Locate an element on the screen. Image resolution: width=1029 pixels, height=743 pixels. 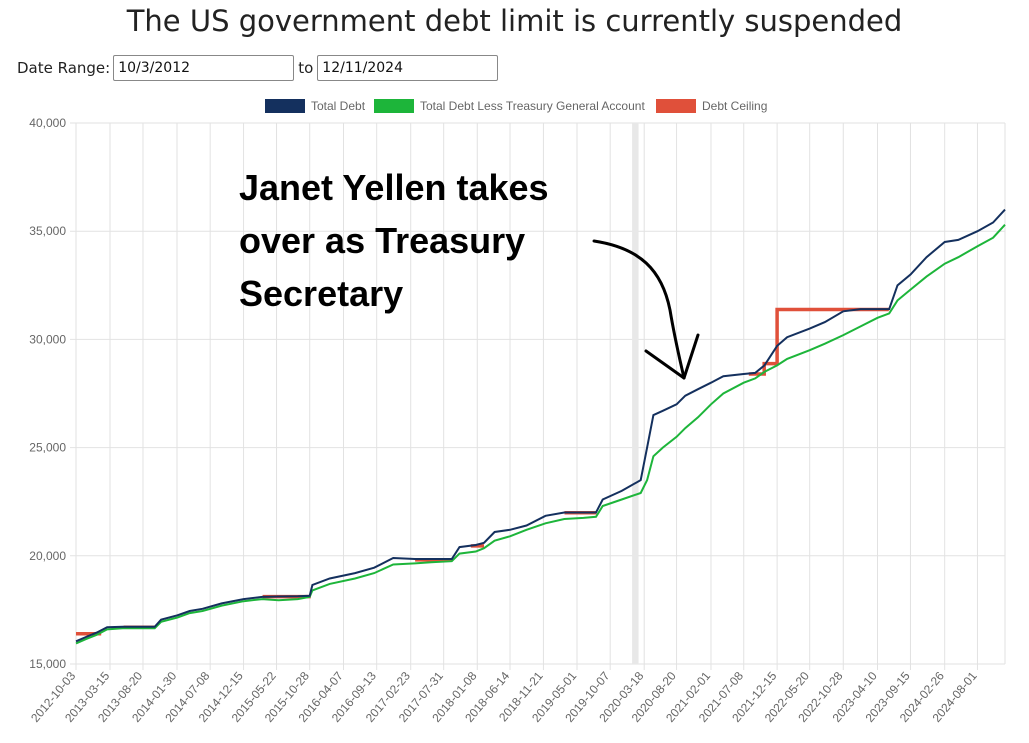
y-tick-label: 20,000 is located at coordinates (47, 556).